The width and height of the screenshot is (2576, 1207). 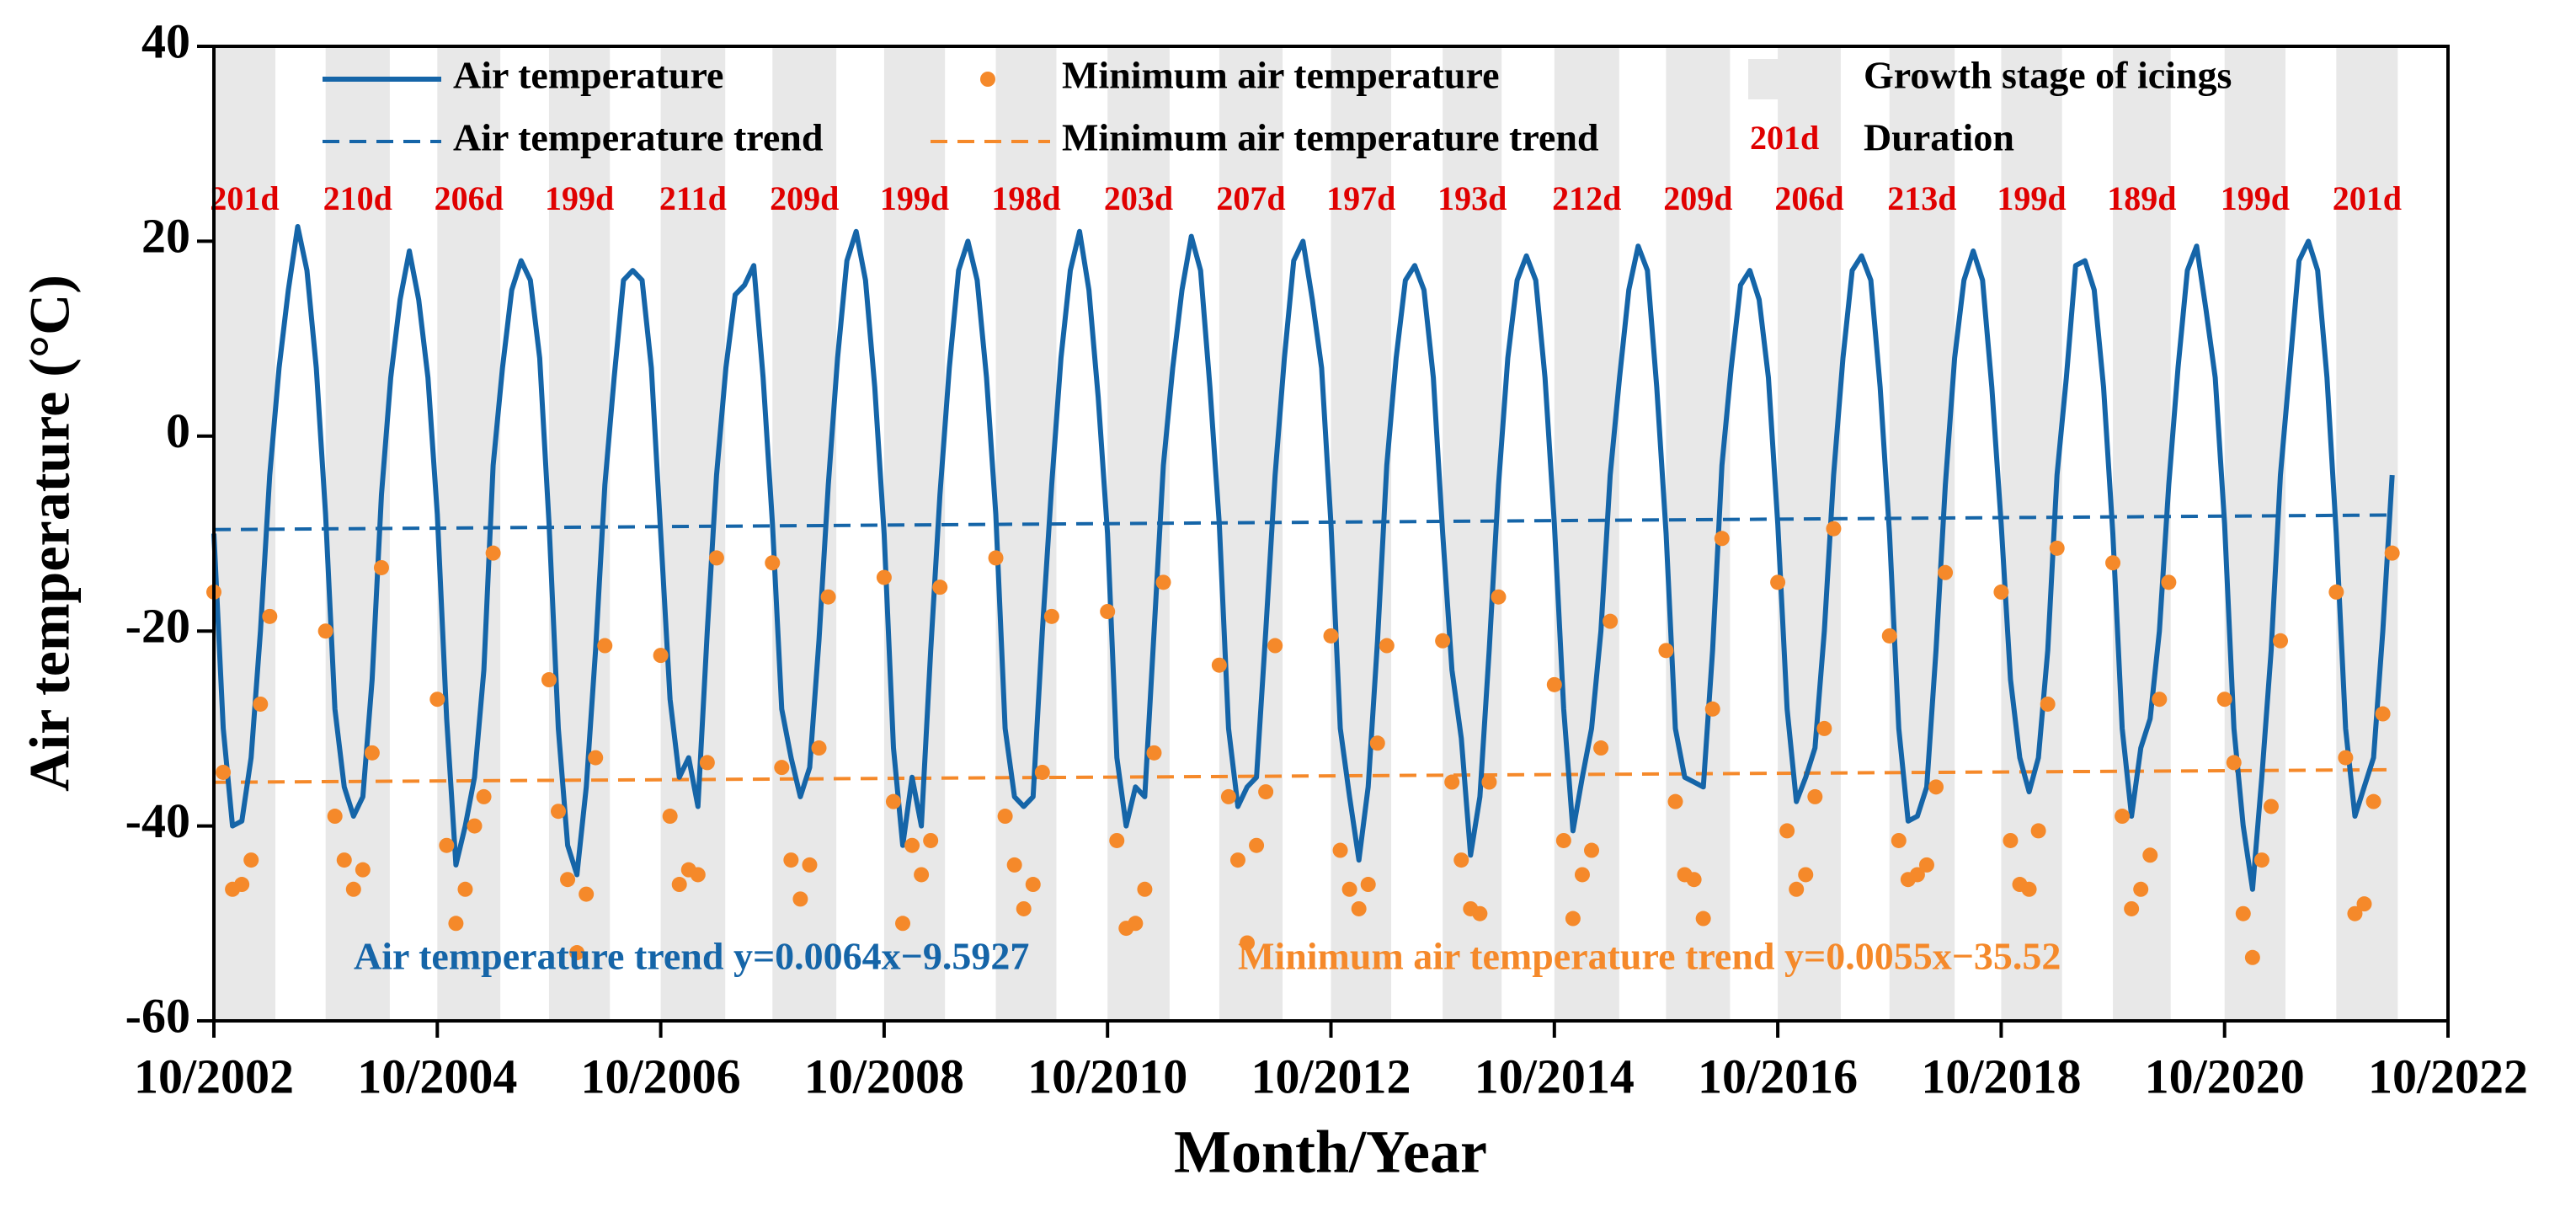 What do you see at coordinates (2225, 1076) in the screenshot?
I see `x-tick-label: 10/2020` at bounding box center [2225, 1076].